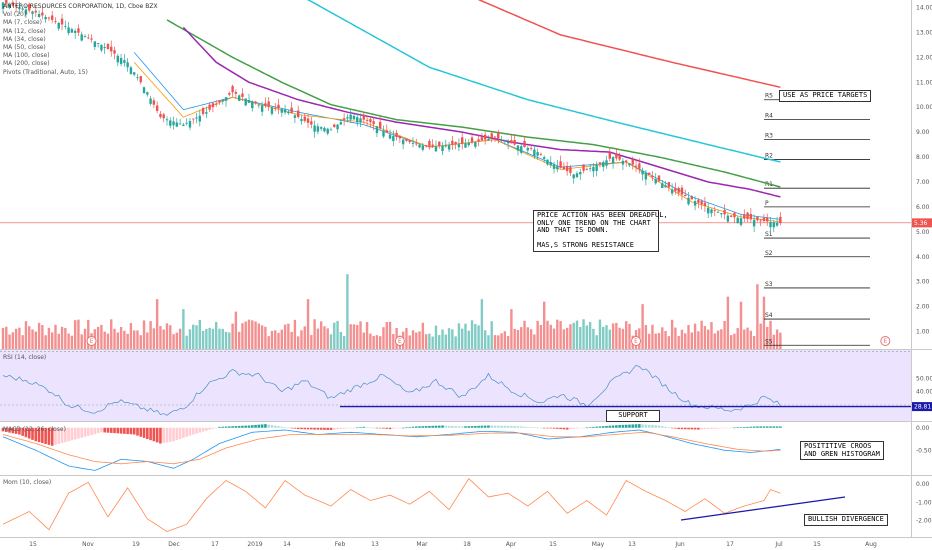  What do you see at coordinates (921, 223) in the screenshot?
I see `last-price-value: 5.36` at bounding box center [921, 223].